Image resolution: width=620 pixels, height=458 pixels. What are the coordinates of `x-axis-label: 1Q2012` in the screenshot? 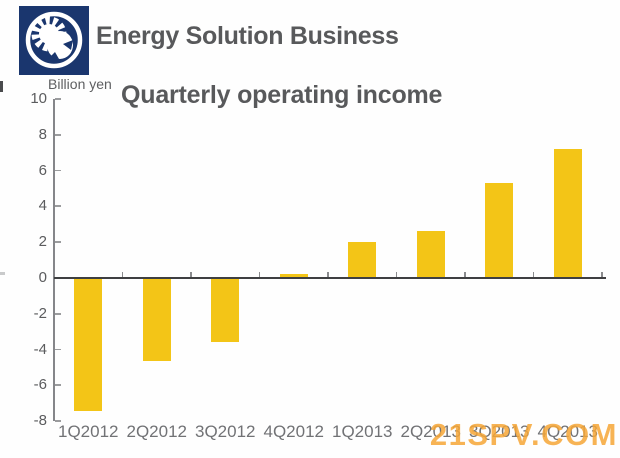 It's located at (88, 431).